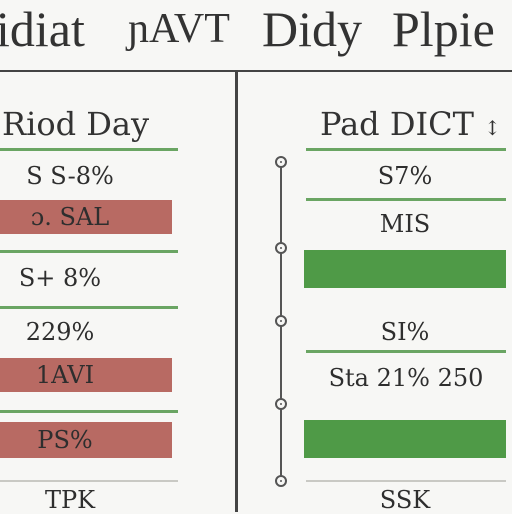 The image size is (512, 514). What do you see at coordinates (405, 224) in the screenshot?
I see `right-row-2: MIS` at bounding box center [405, 224].